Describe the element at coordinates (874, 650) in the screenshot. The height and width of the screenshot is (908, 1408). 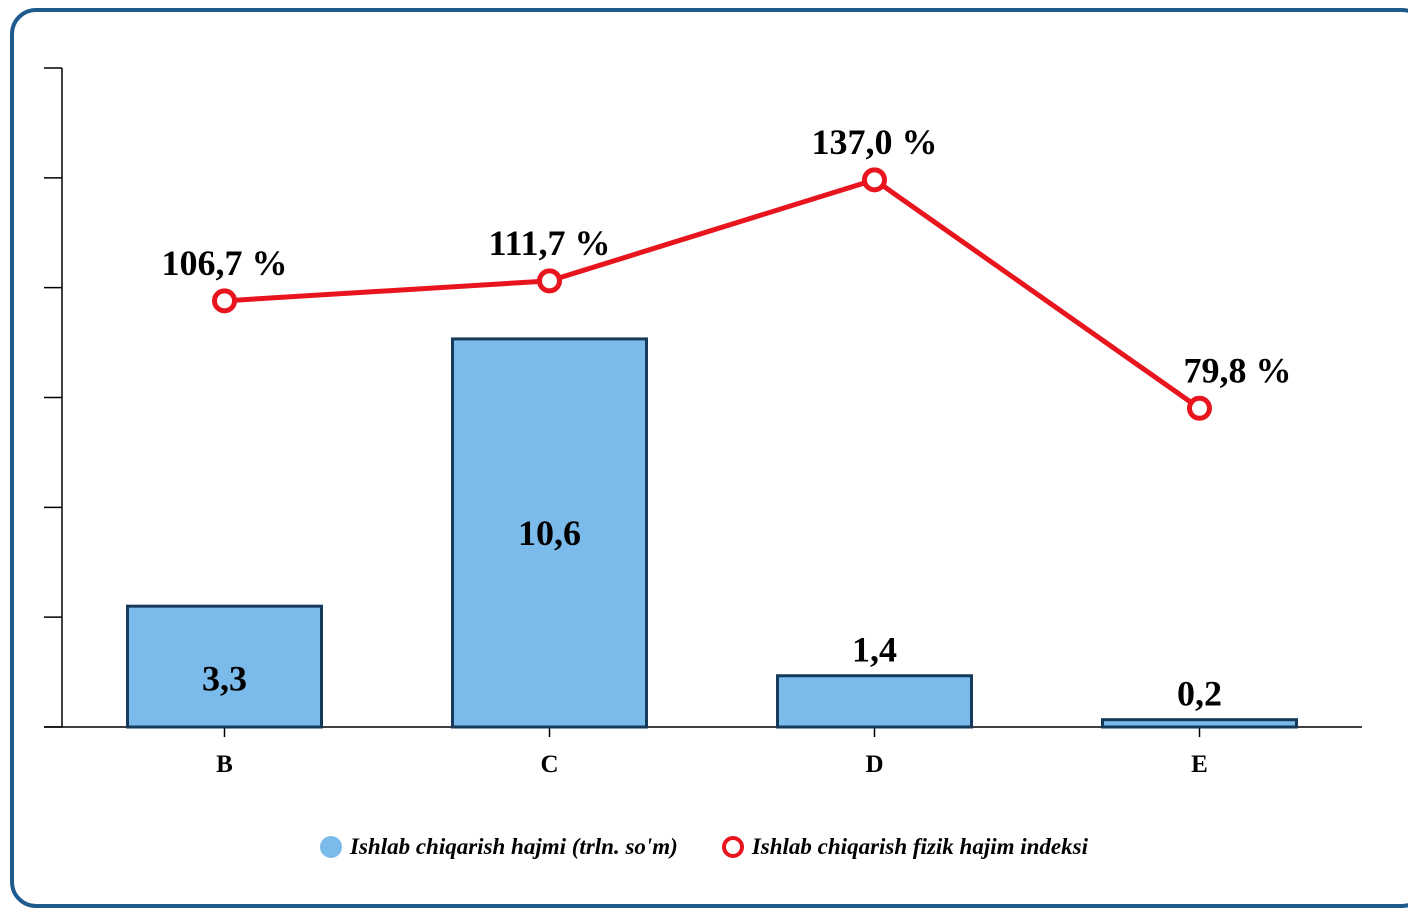
I see `bar-data-label: 1,4` at that location.